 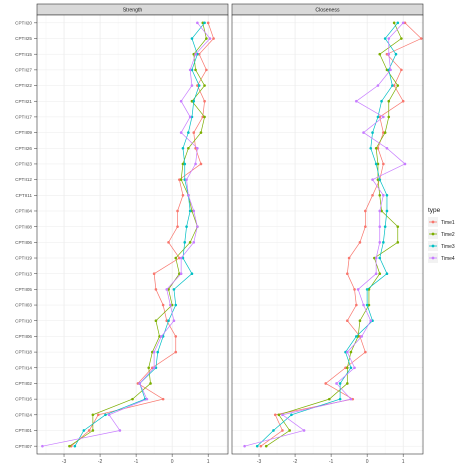 What do you see at coordinates (23, 430) in the screenshot?
I see `y-tick-label: CPTII01` at bounding box center [23, 430].